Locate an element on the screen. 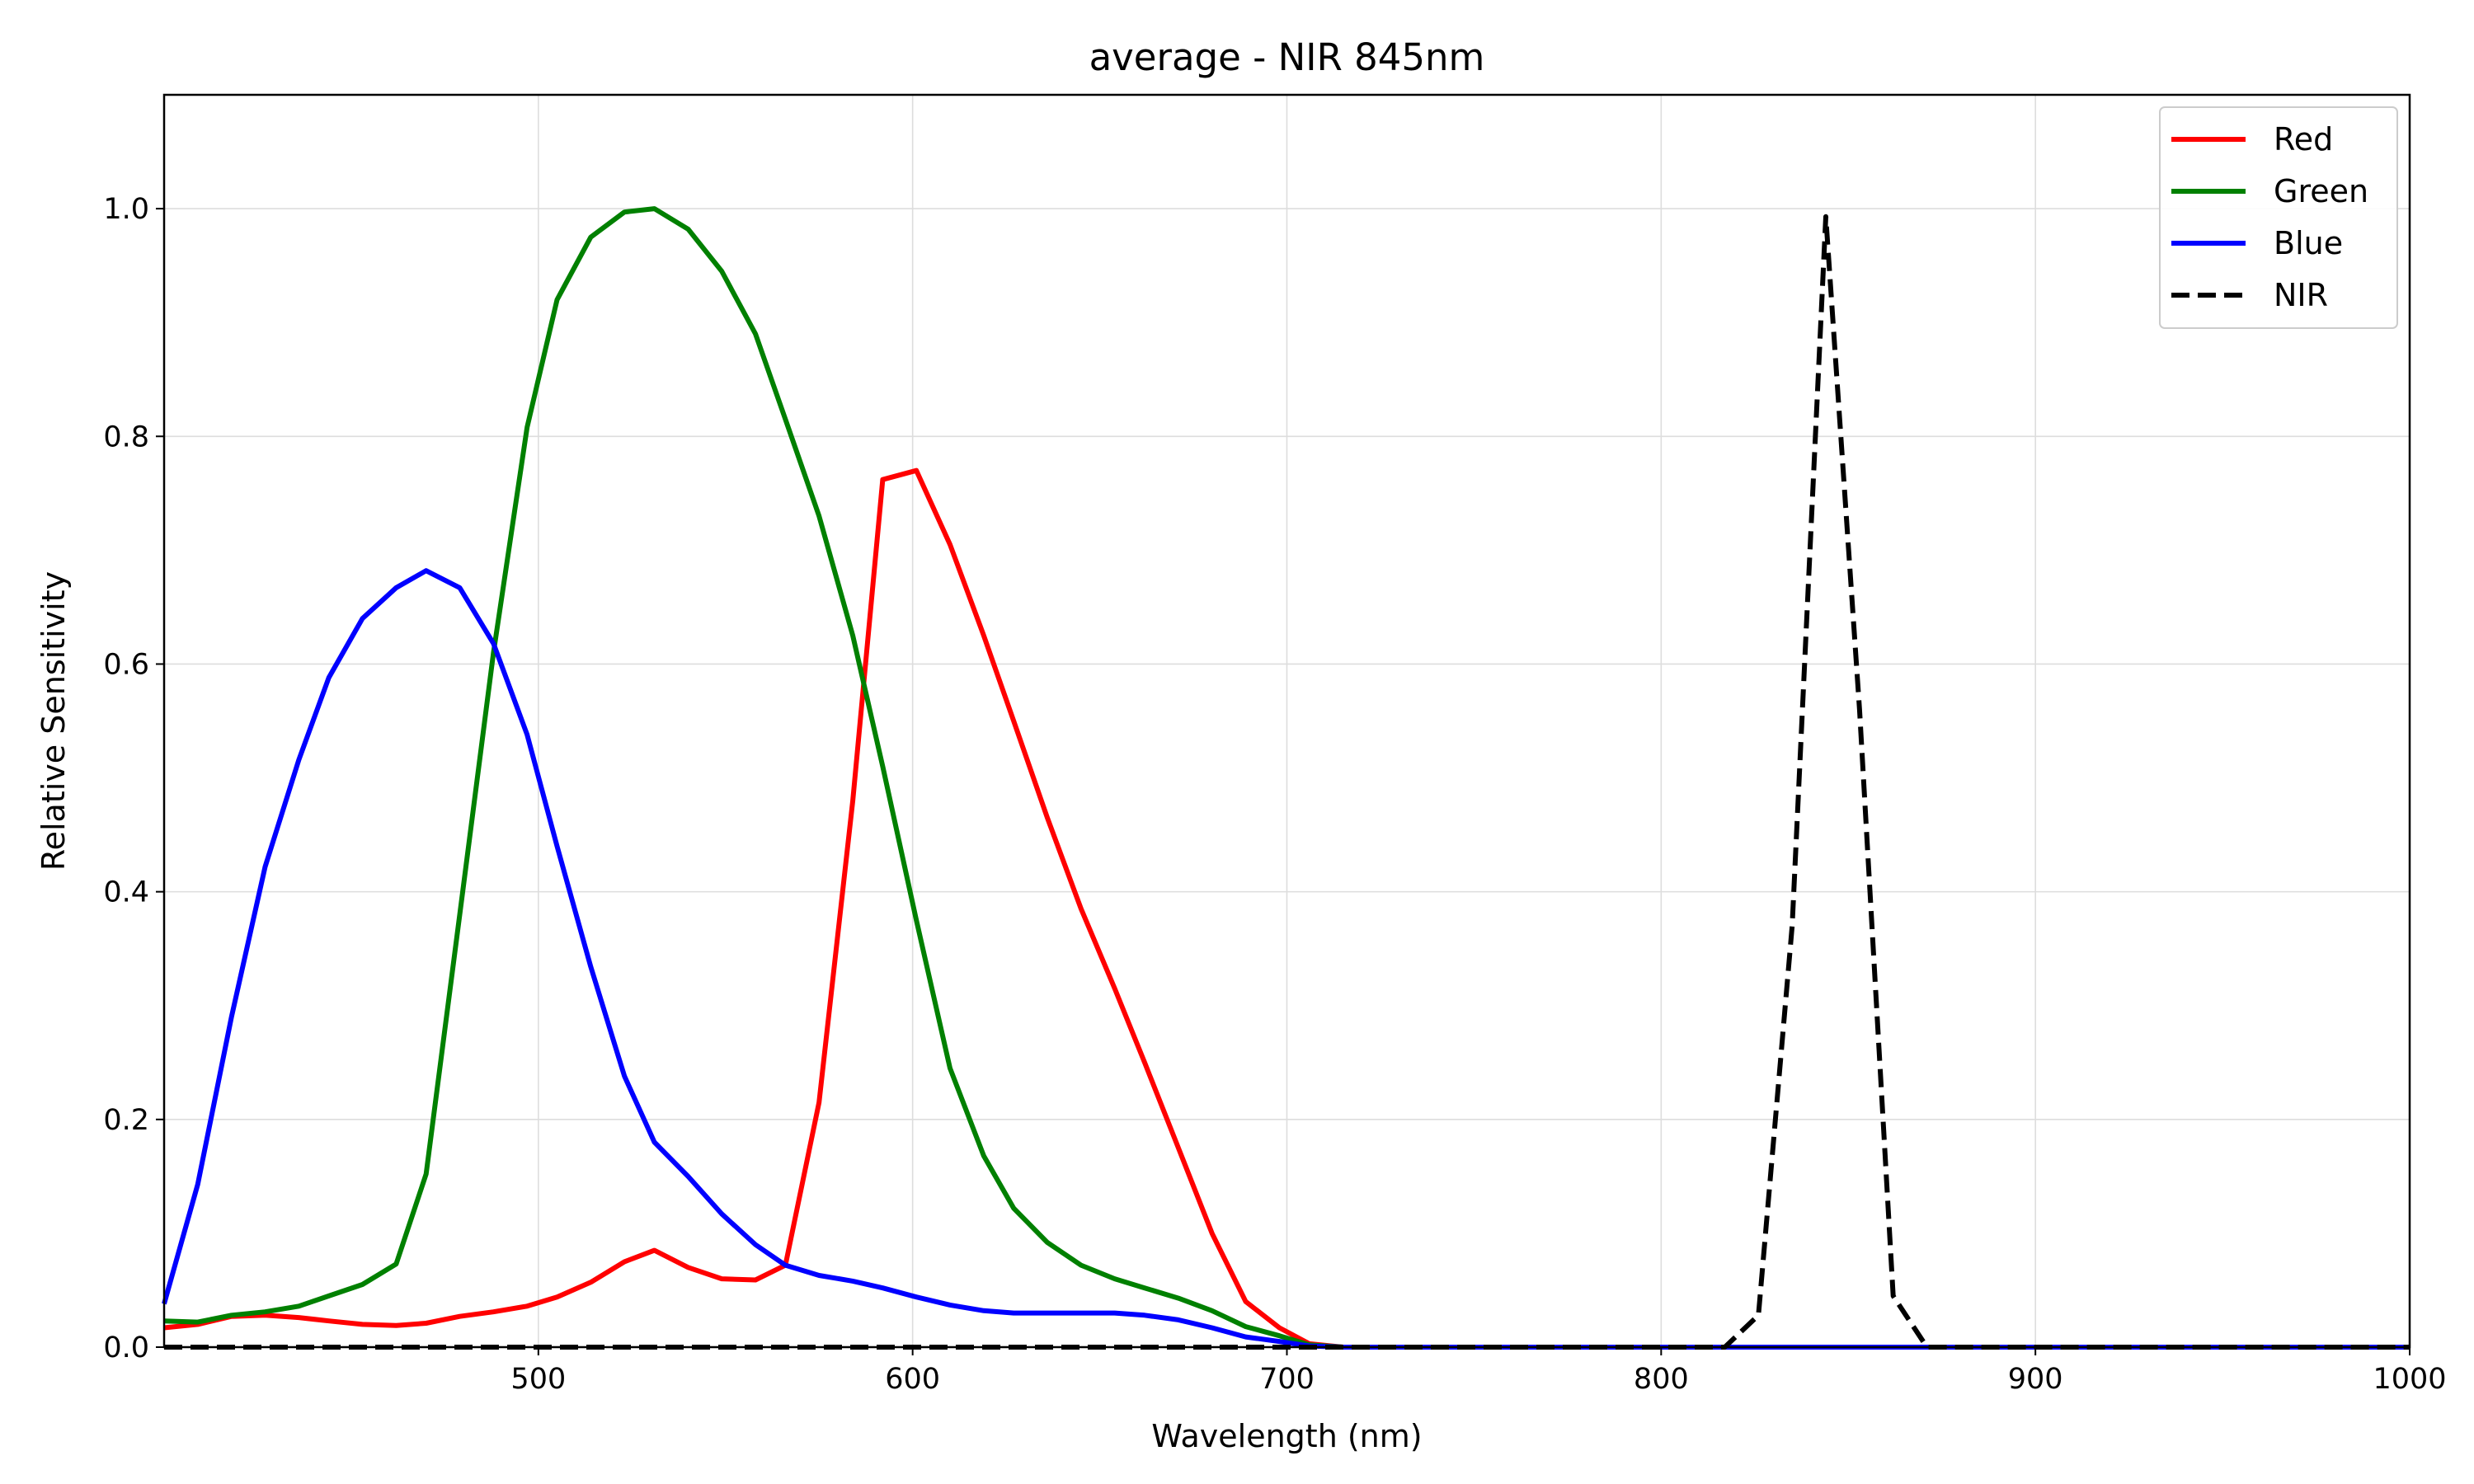 This screenshot has width=2474, height=1484. y-tick-label: 0.8 is located at coordinates (126, 436).